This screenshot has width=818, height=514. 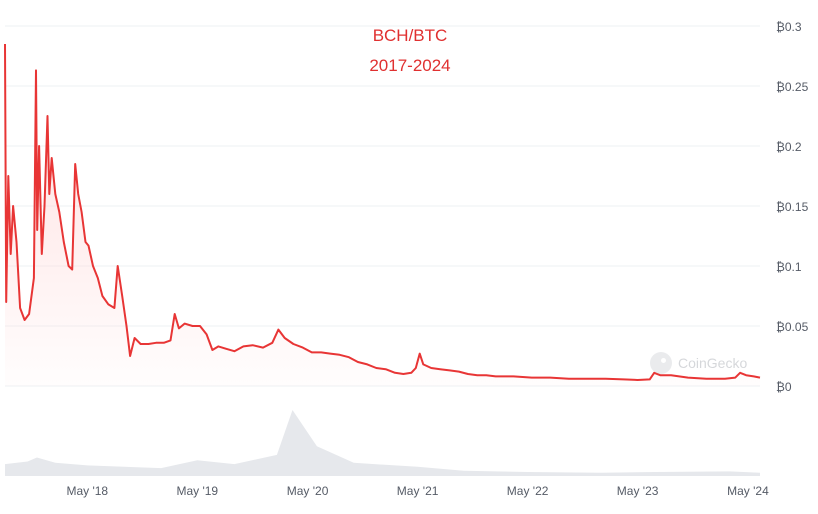 I want to click on volume-area, so click(x=382, y=443).